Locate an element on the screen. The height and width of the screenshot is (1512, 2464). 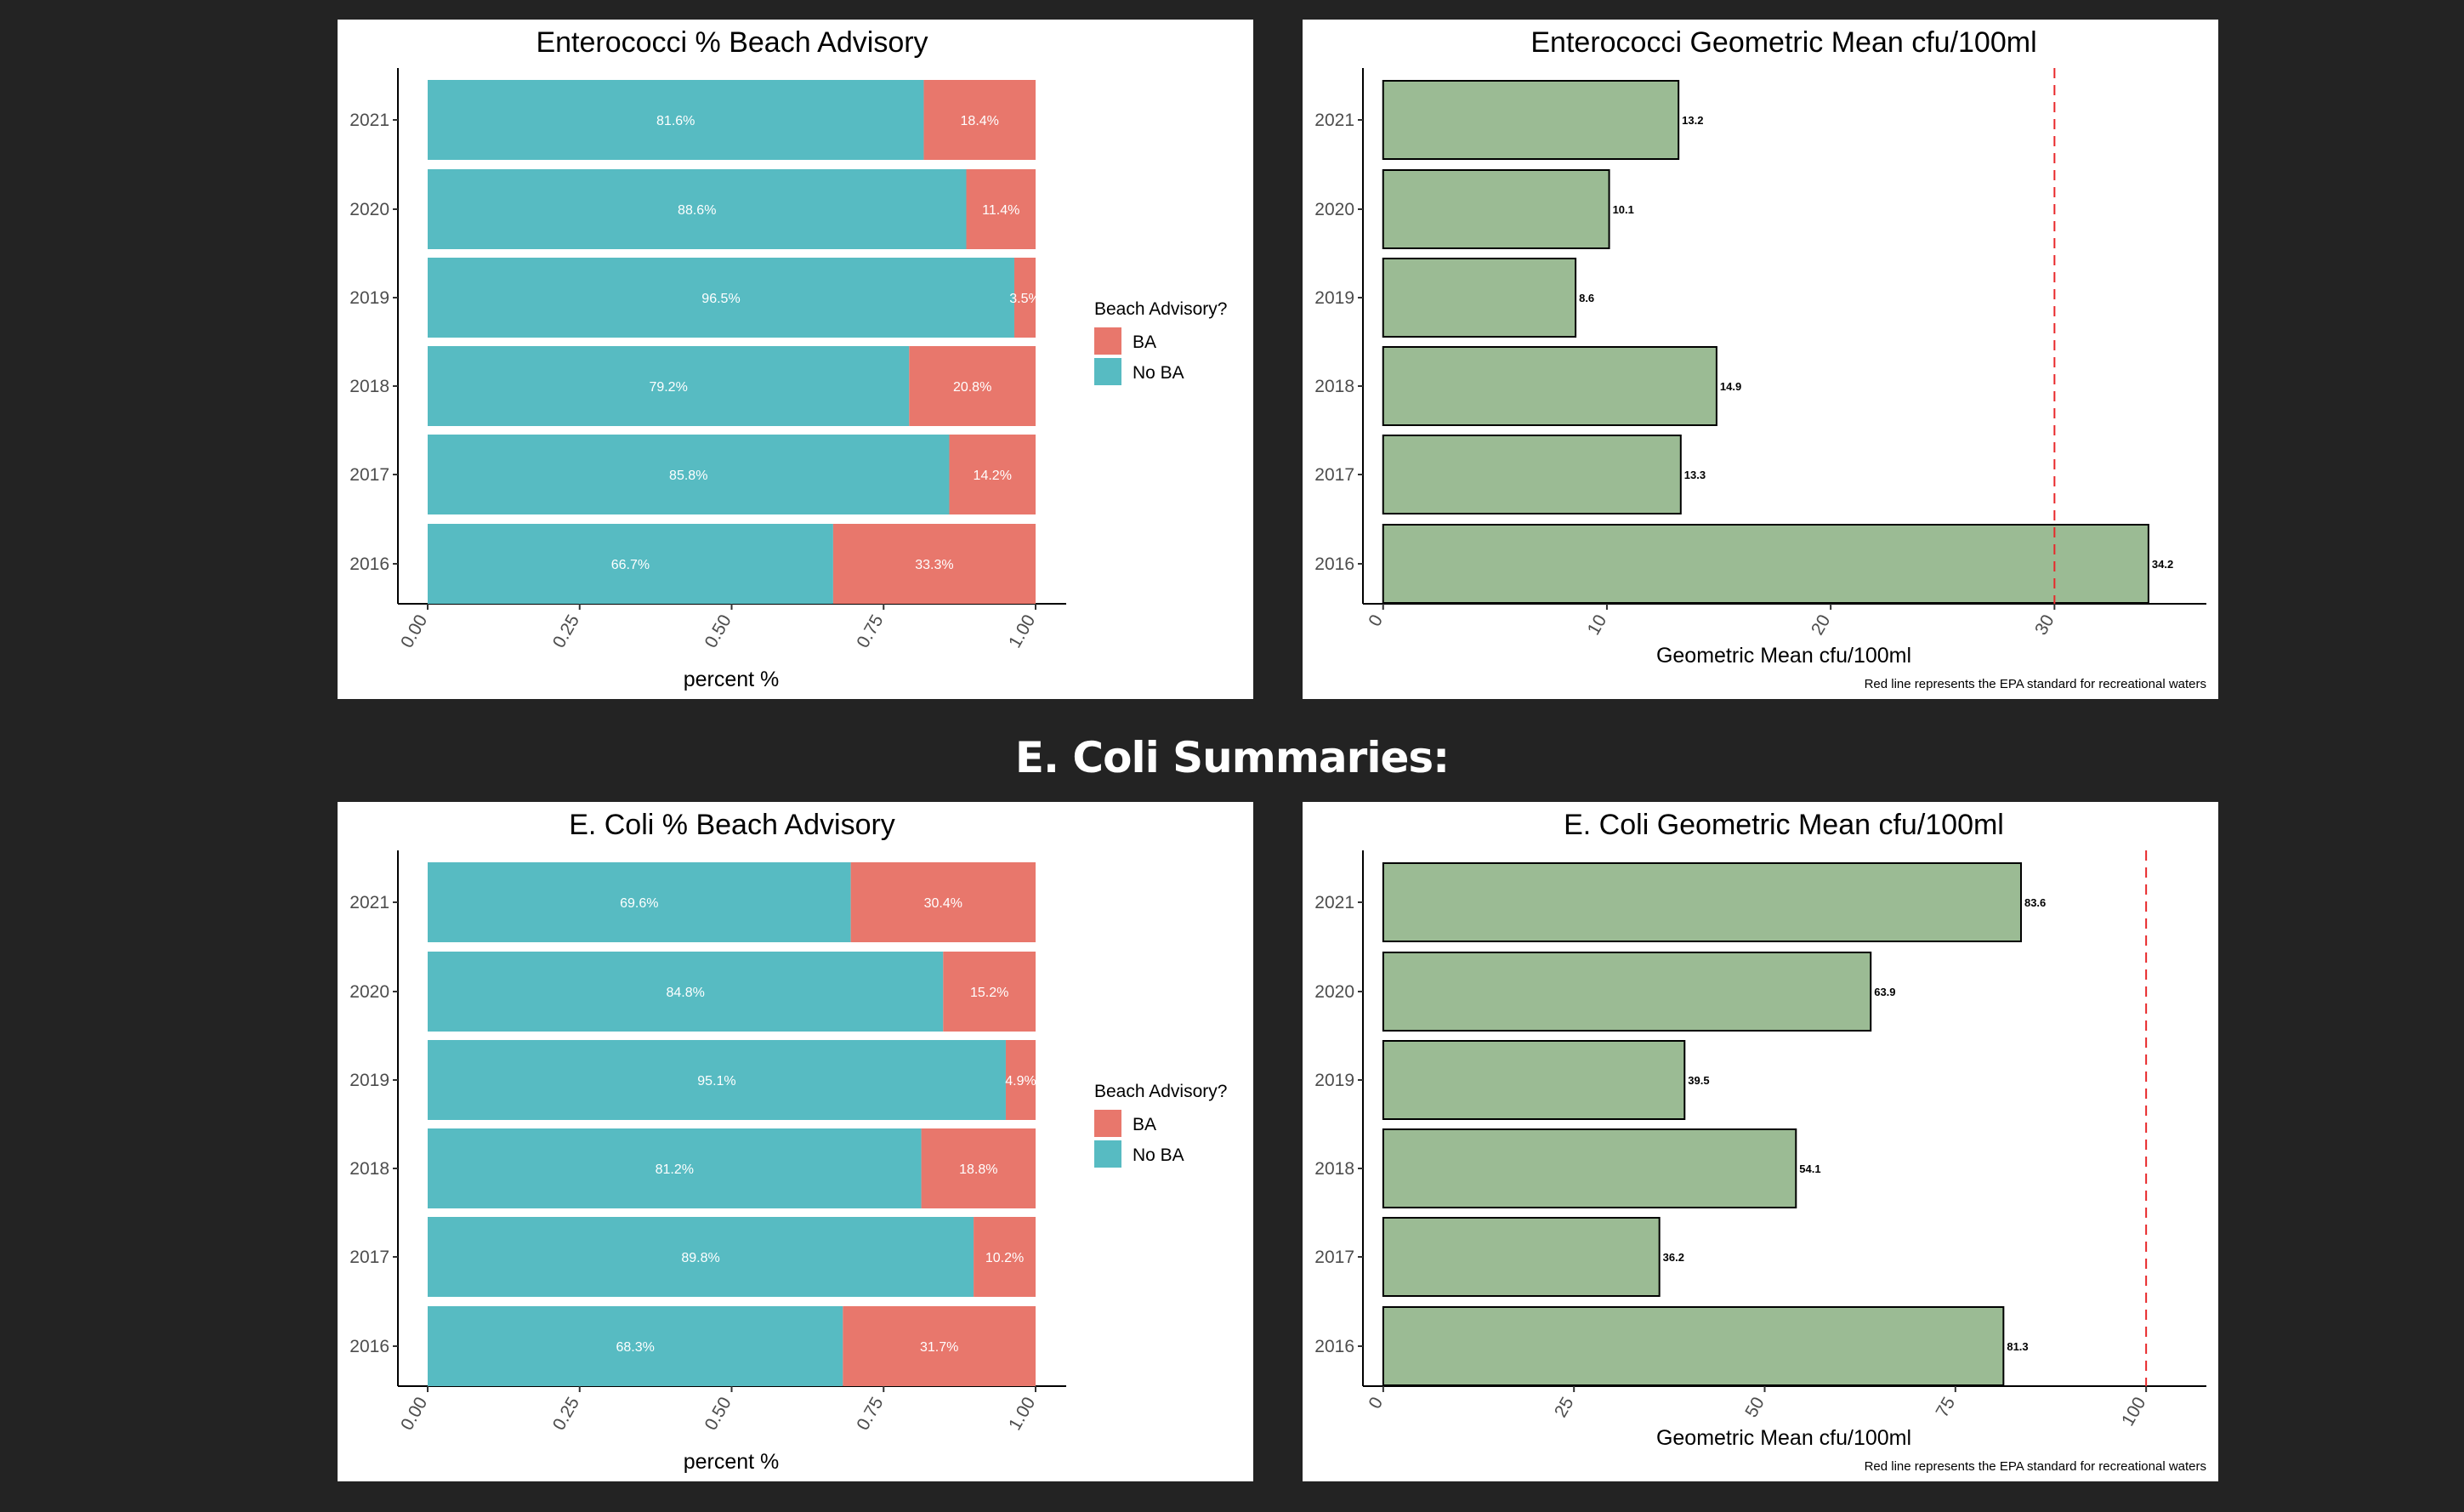
data-label-ba: 18.8% is located at coordinates (978, 1169).